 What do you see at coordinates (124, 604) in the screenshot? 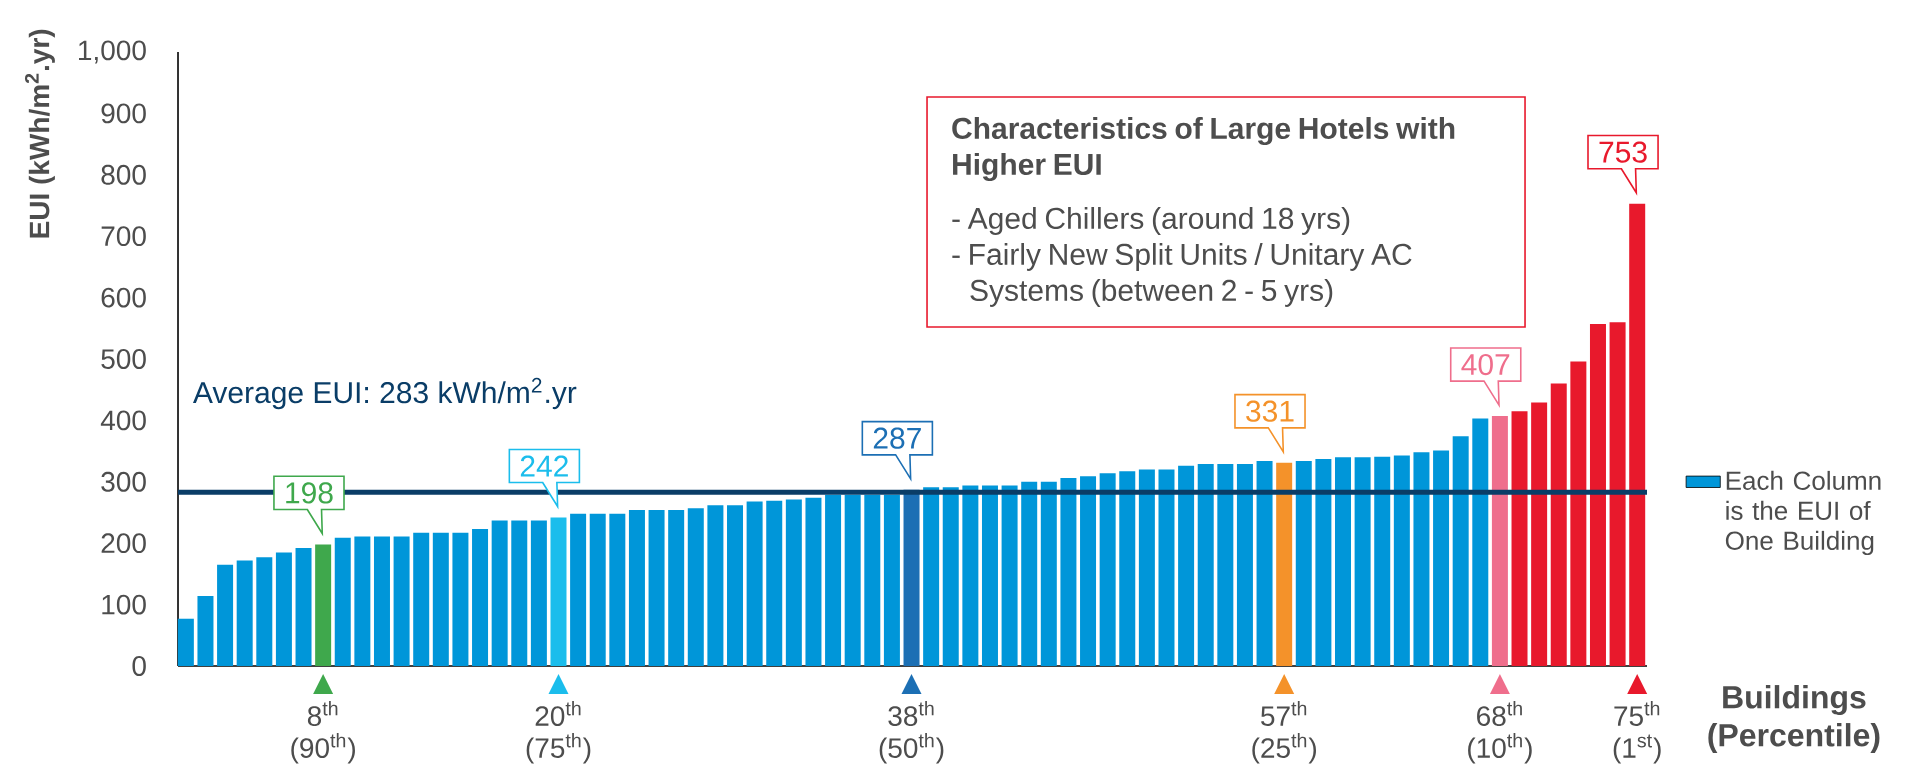
I see `y-tick-label: 100` at bounding box center [124, 604].